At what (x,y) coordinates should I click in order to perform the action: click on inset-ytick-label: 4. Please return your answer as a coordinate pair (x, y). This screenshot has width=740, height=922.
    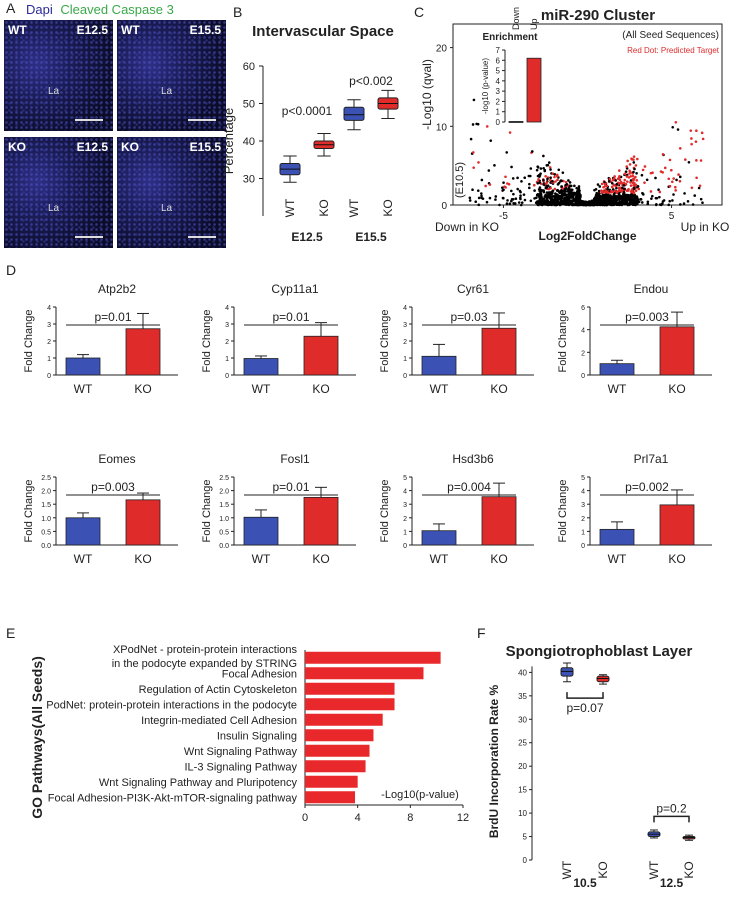
    Looking at the image, I should click on (498, 81).